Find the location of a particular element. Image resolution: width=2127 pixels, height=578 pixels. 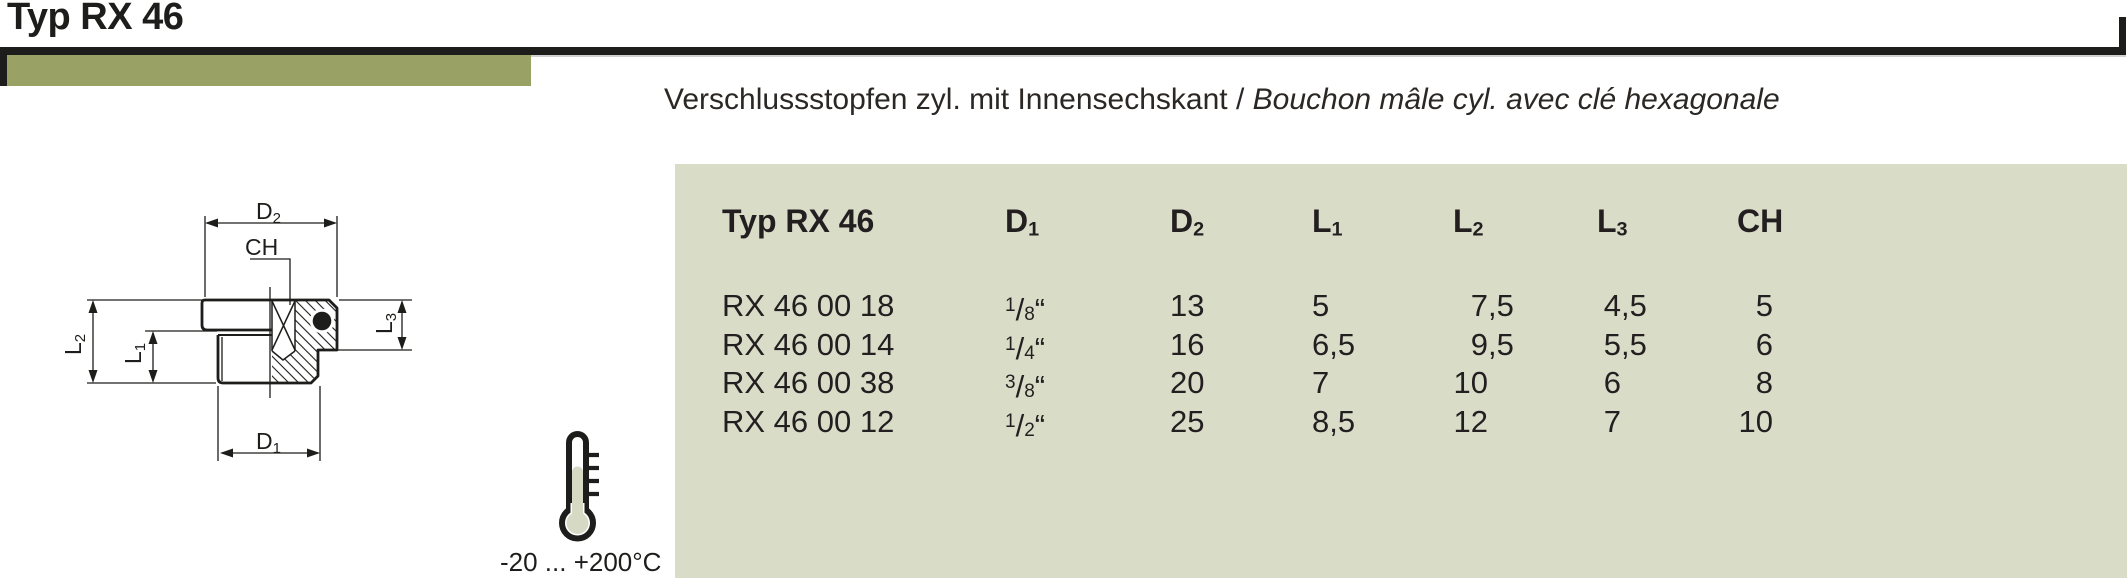

header-rule is located at coordinates (1063, 51).